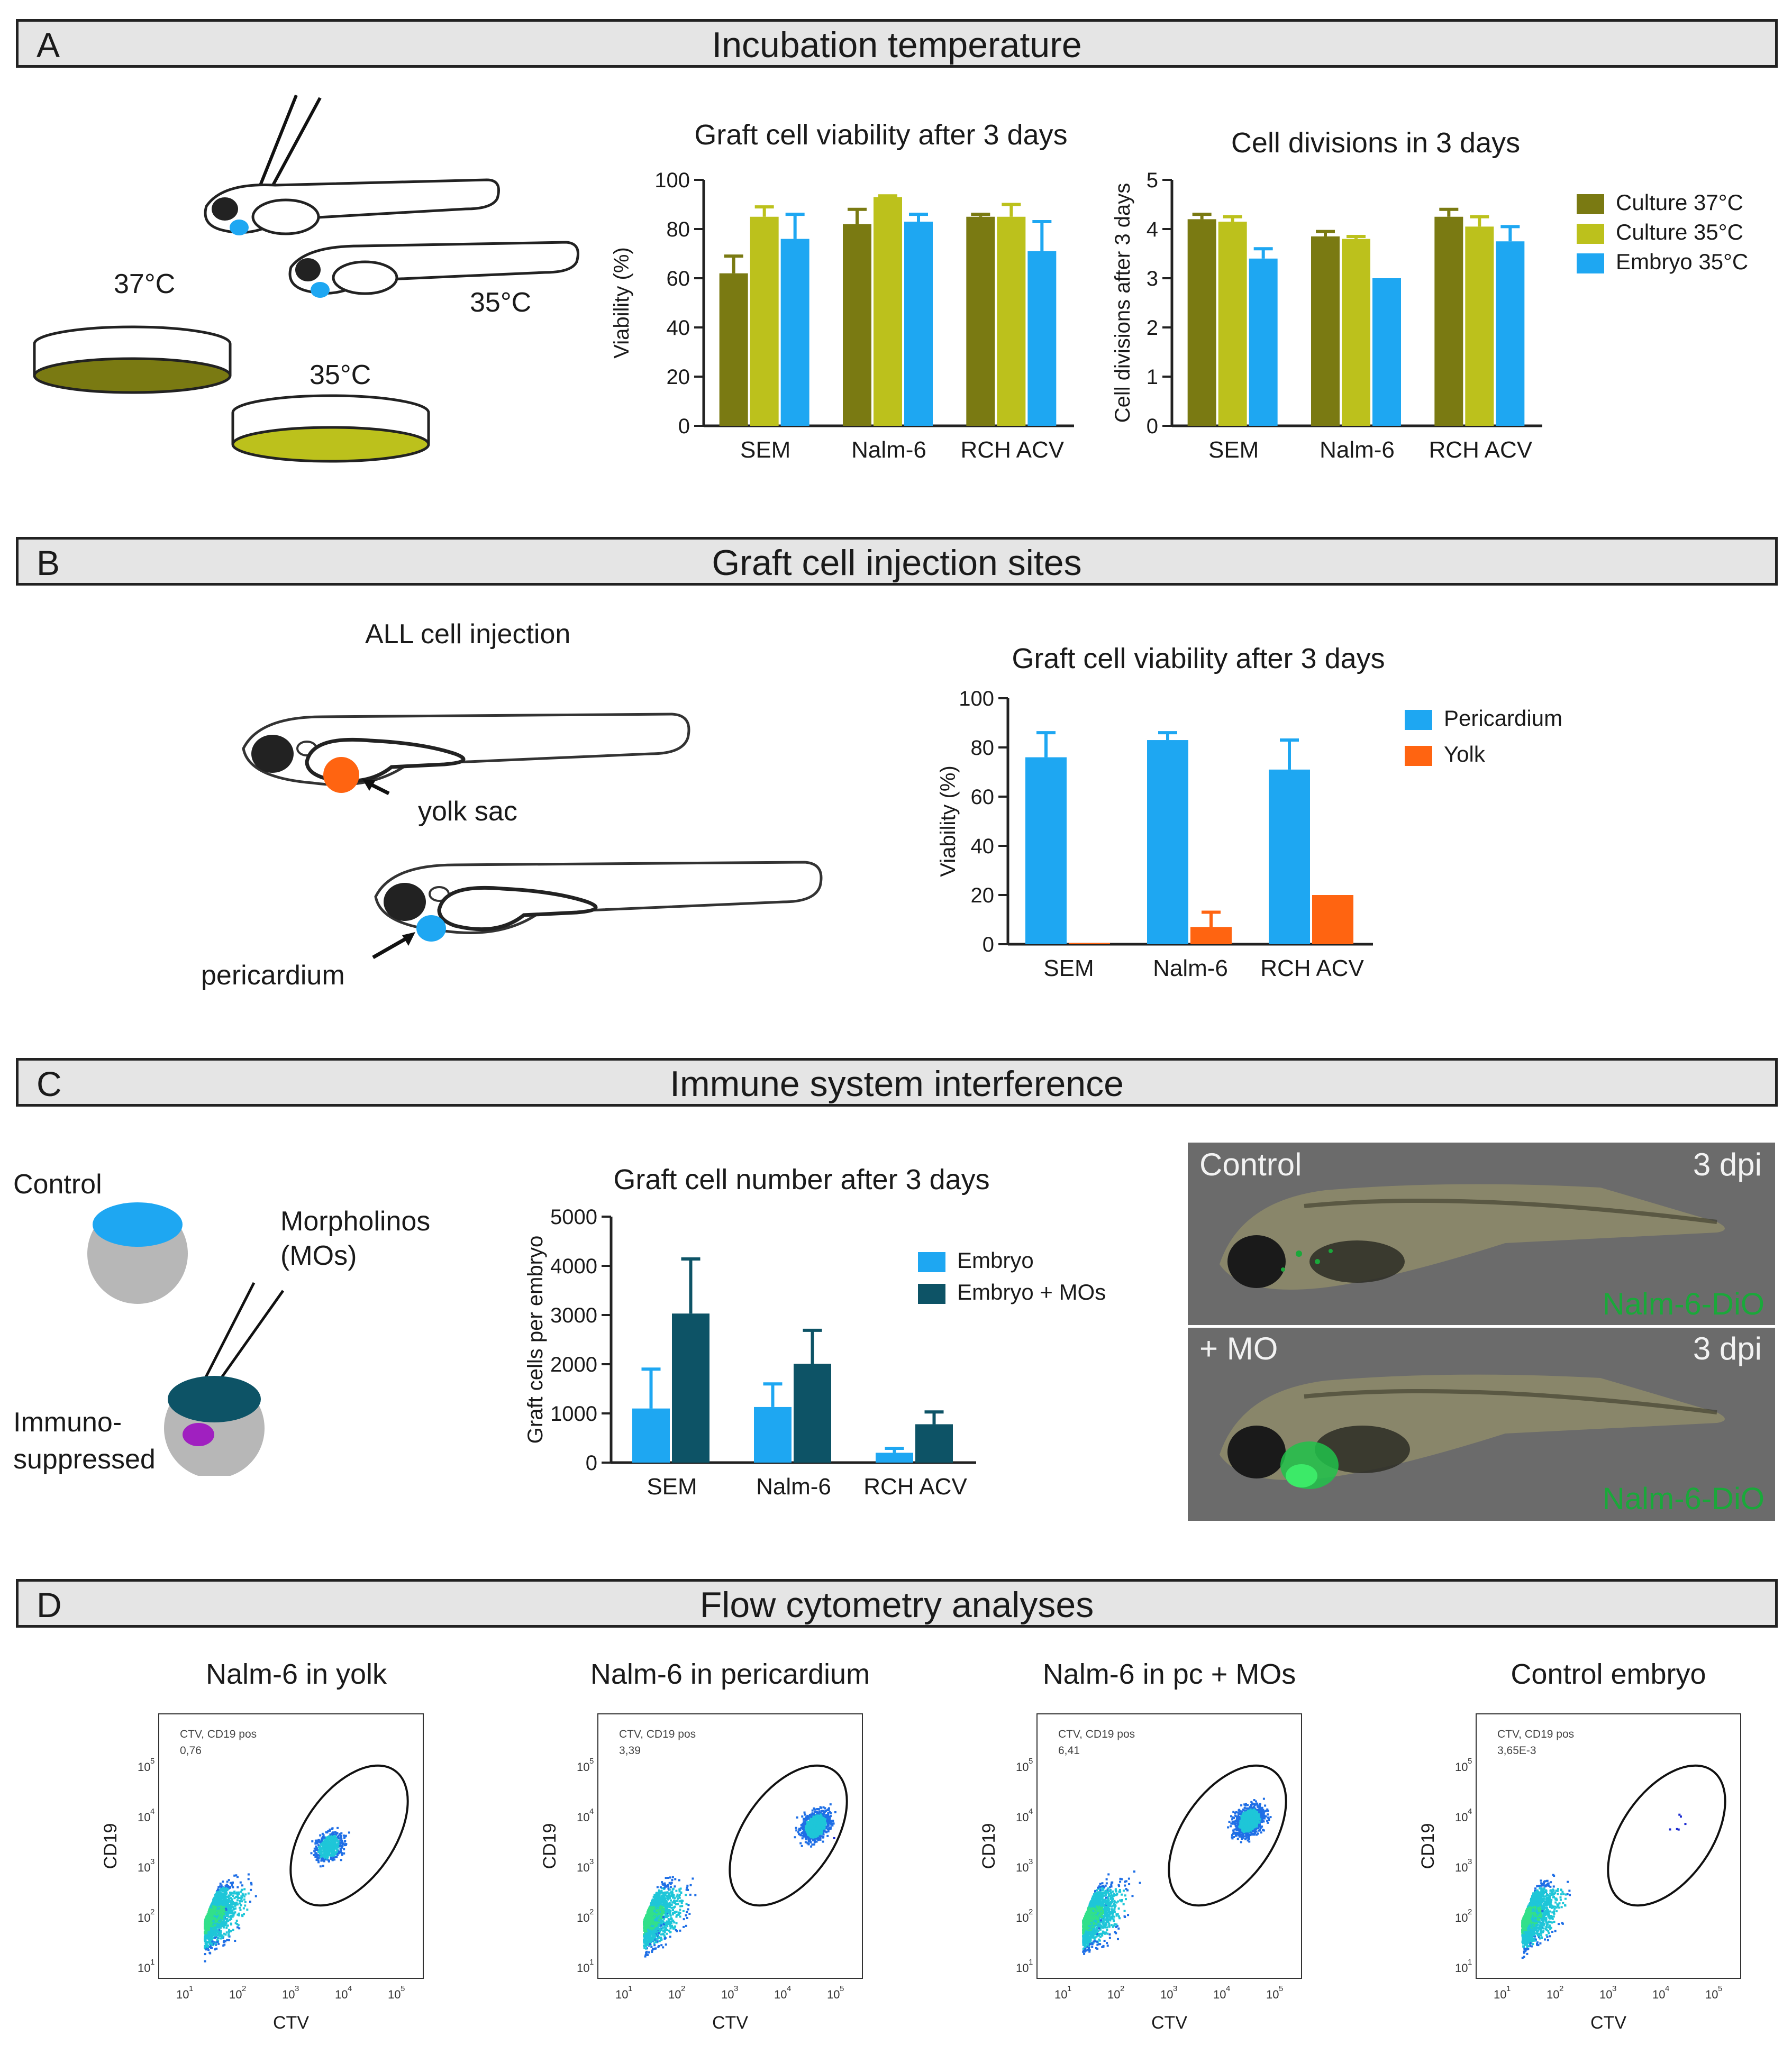 This screenshot has height=2054, width=1792. Describe the element at coordinates (144, 1917) in the screenshot. I see `y-tick-label: 10` at that location.